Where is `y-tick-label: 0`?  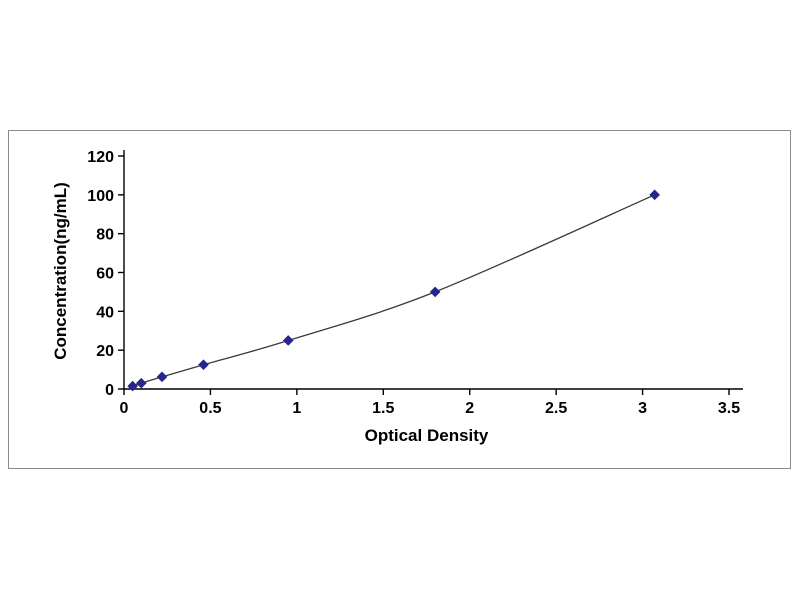 y-tick-label: 0 is located at coordinates (109, 390).